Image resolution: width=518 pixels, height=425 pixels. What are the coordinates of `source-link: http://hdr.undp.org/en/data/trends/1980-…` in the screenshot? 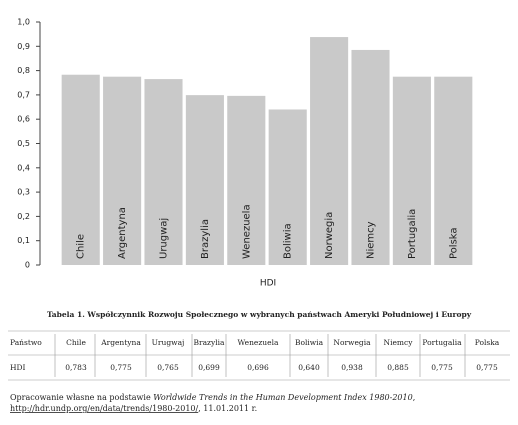 It's located at (104, 408).